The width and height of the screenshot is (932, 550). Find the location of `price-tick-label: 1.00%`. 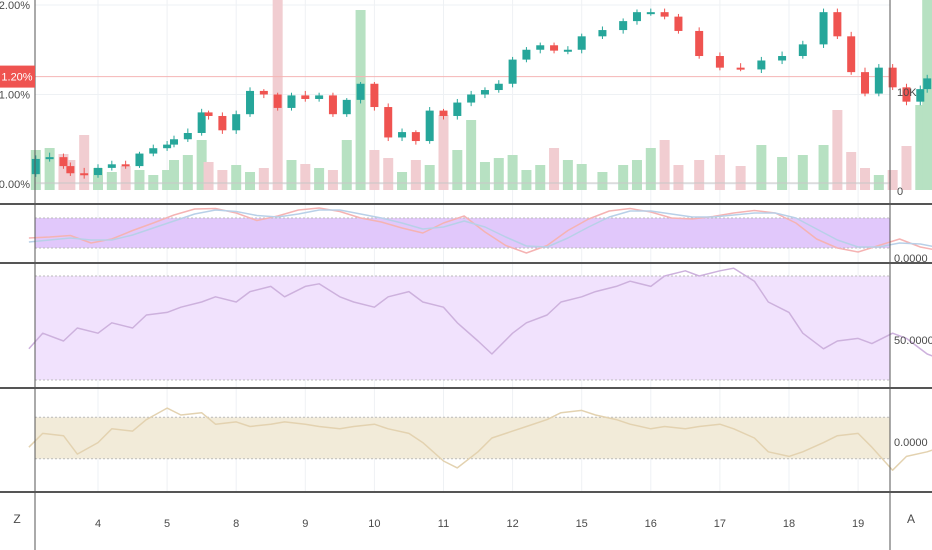

price-tick-label: 1.00% is located at coordinates (15, 96).